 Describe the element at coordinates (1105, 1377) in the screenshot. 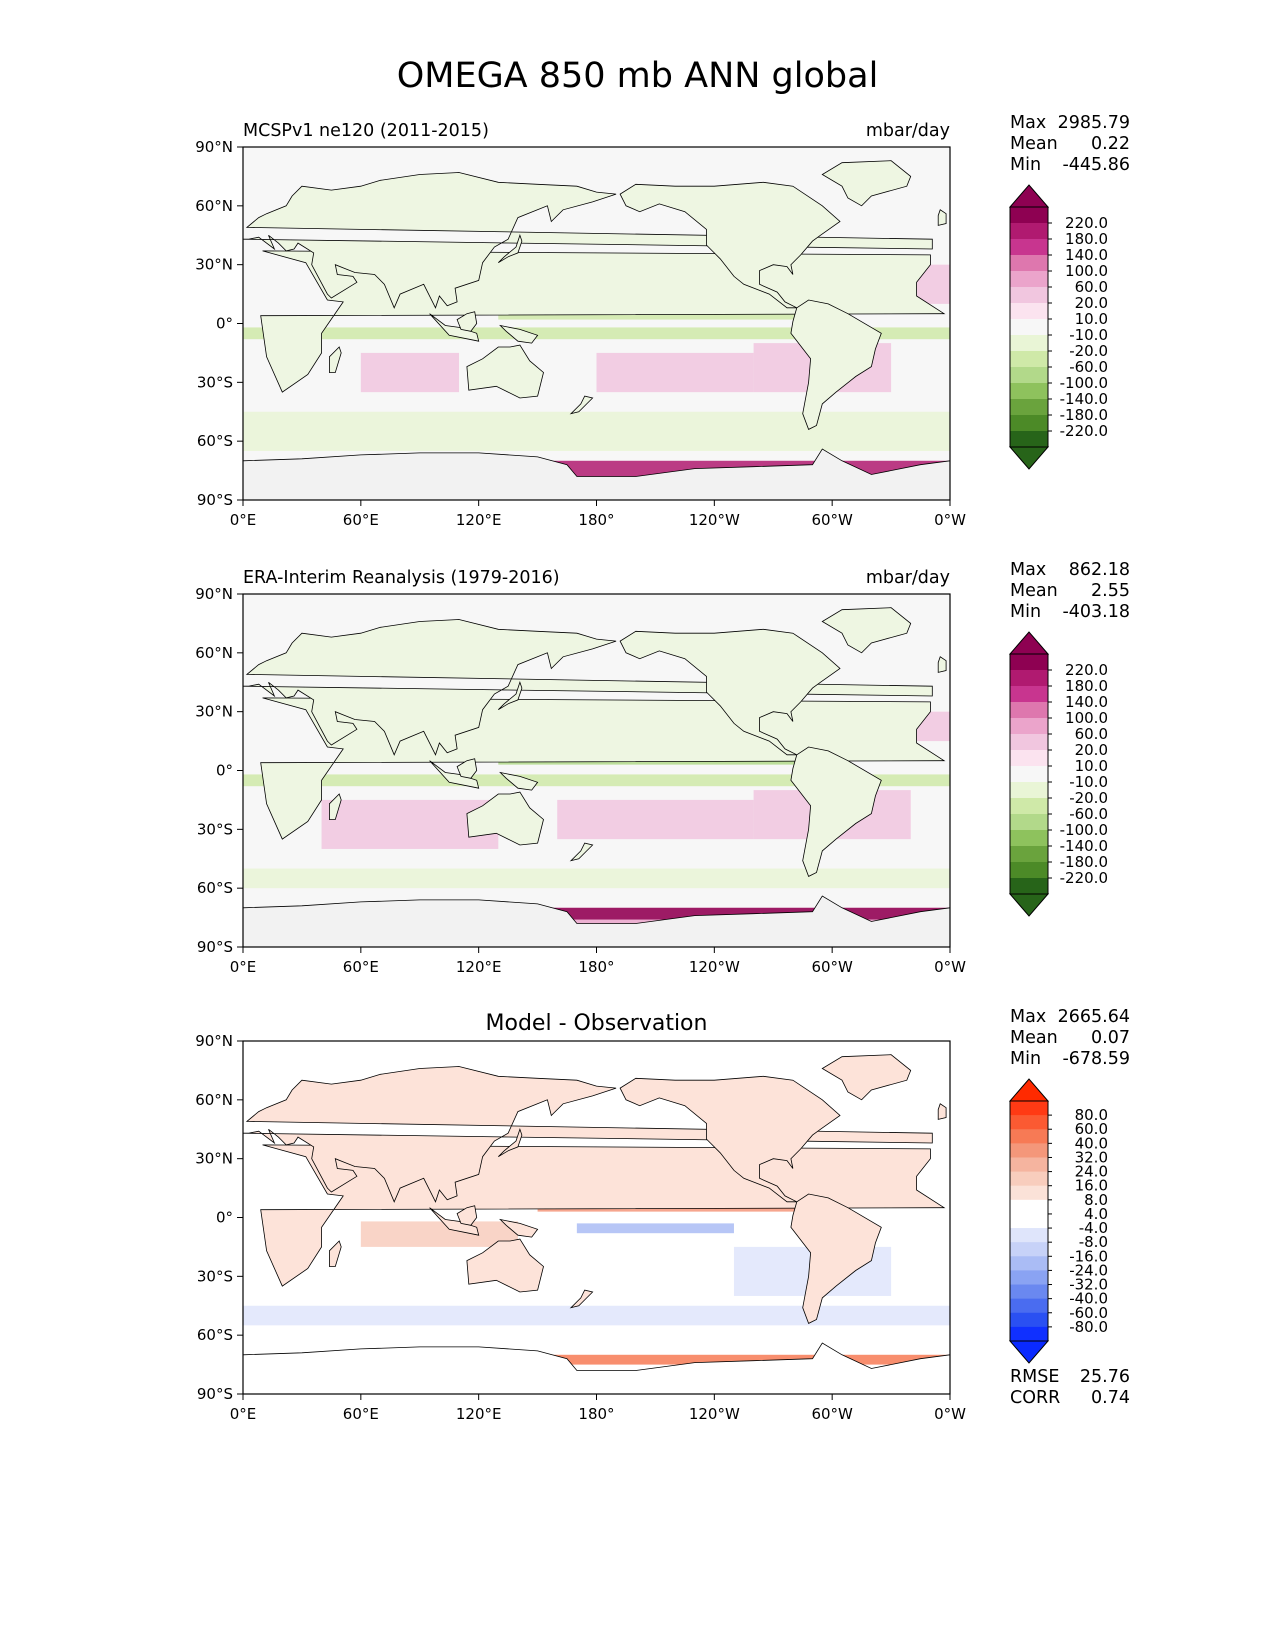

I see `extra-stat-value: 25.76` at that location.